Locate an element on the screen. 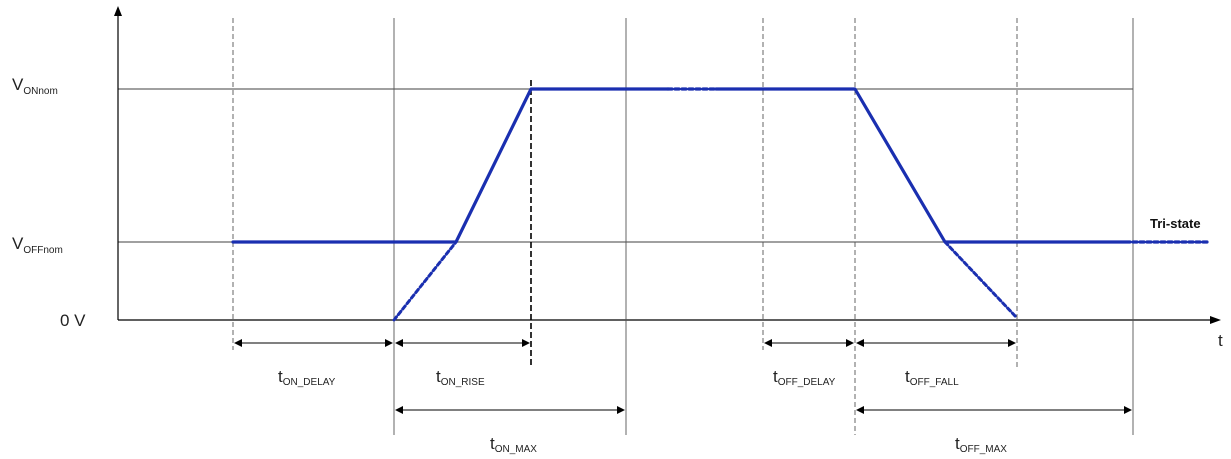  voff-label: VOFFnom is located at coordinates (37, 245).